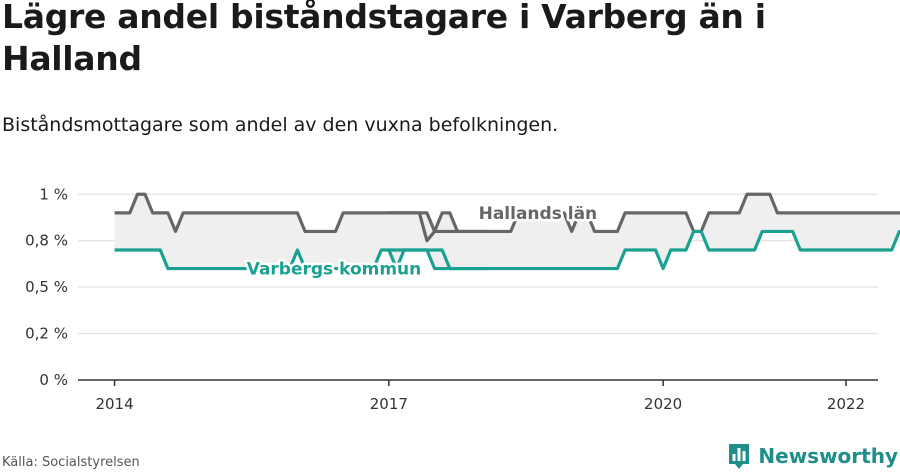 Image resolution: width=900 pixels, height=474 pixels. What do you see at coordinates (846, 404) in the screenshot?
I see `x-tick-label: 2022` at bounding box center [846, 404].